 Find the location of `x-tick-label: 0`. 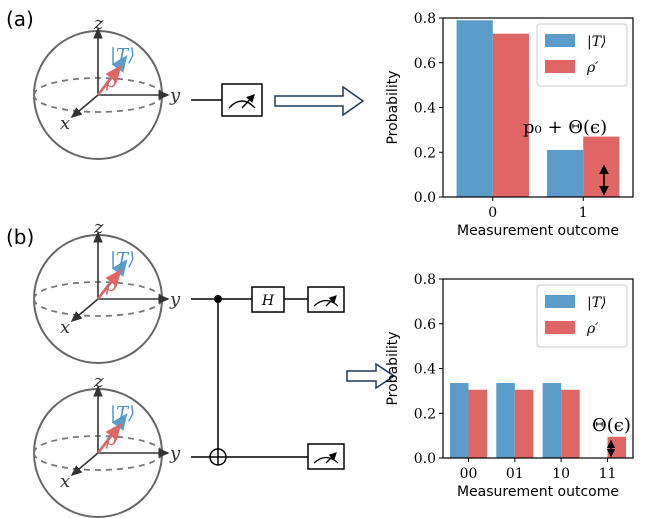

x-tick-label: 0 is located at coordinates (492, 213).